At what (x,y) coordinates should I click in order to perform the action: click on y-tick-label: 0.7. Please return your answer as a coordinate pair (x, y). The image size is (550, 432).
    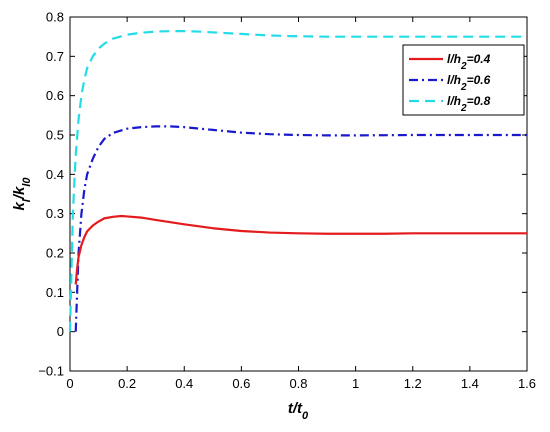
    Looking at the image, I should click on (55, 56).